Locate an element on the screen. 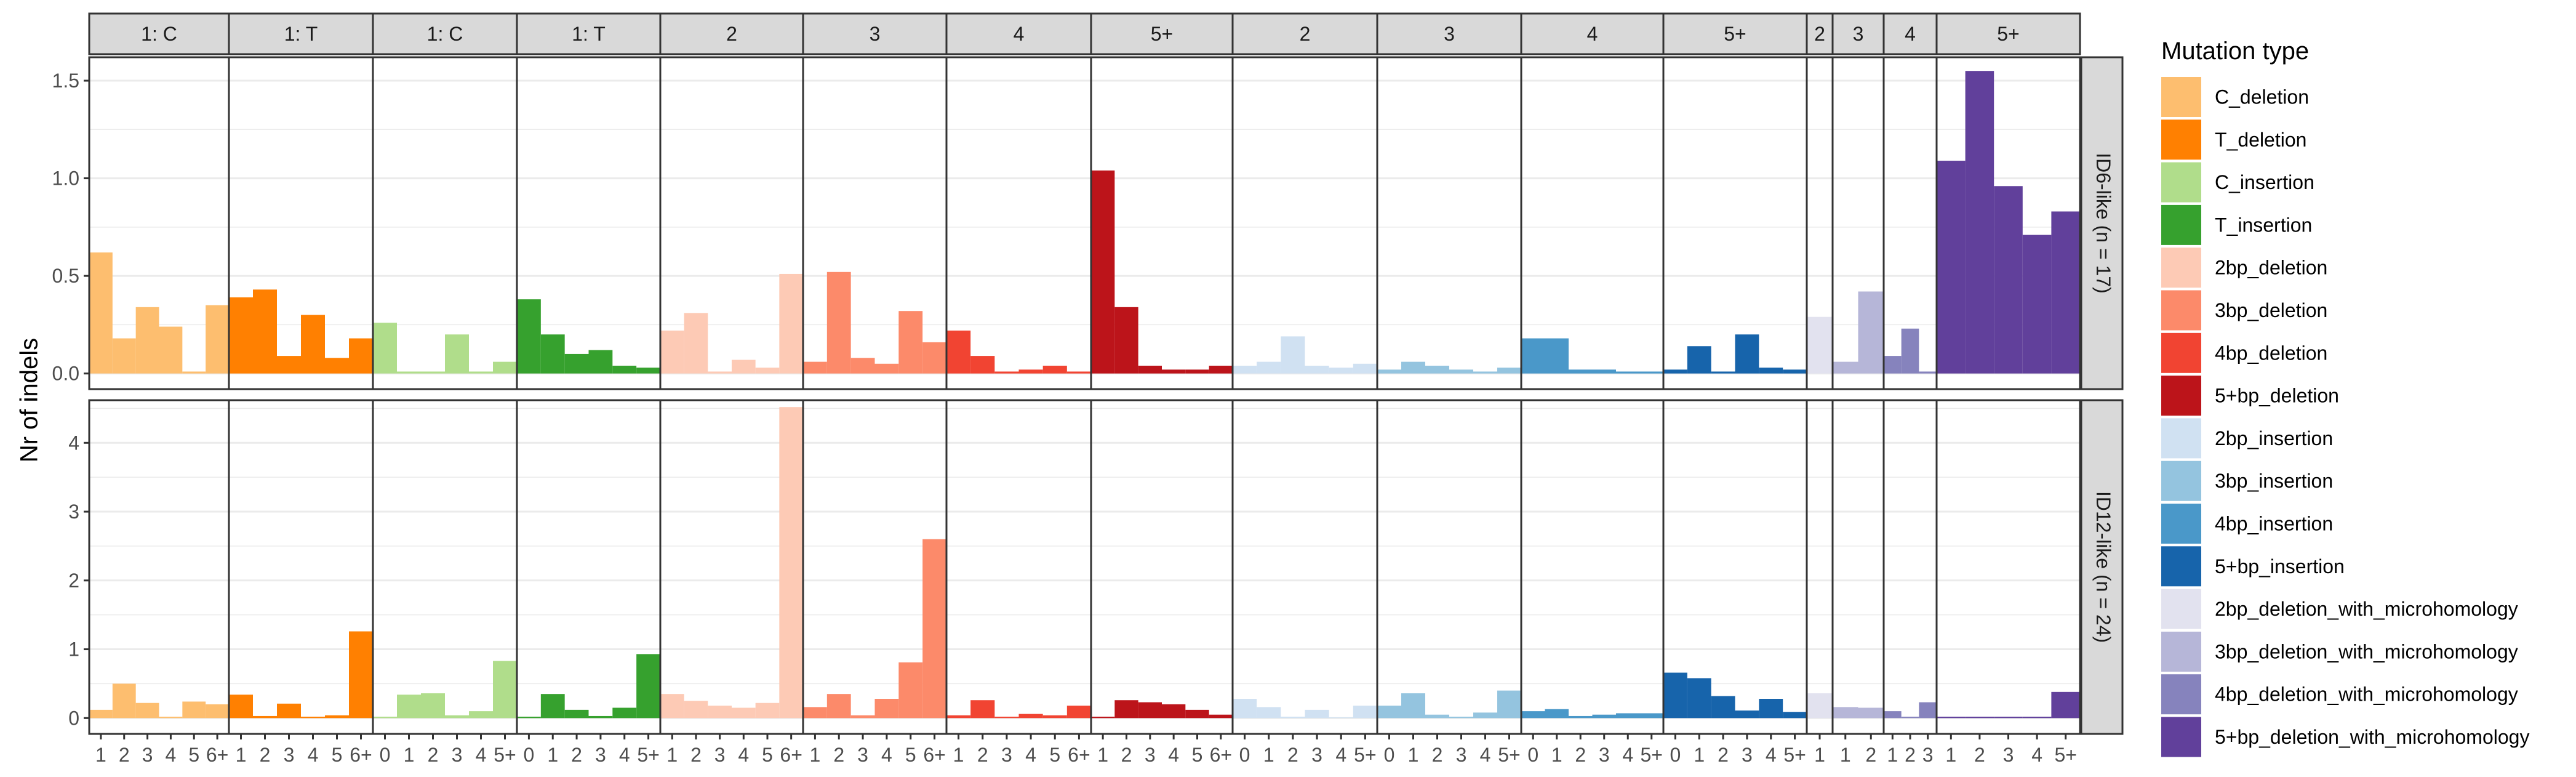  legend-label: C_deletion is located at coordinates (2262, 97).